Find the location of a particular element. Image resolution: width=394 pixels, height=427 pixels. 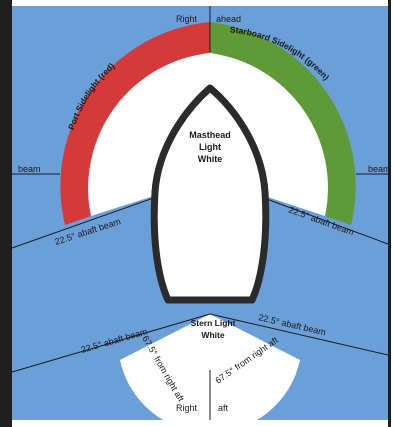

stern-label-line1: Stern Light is located at coordinates (213, 323).